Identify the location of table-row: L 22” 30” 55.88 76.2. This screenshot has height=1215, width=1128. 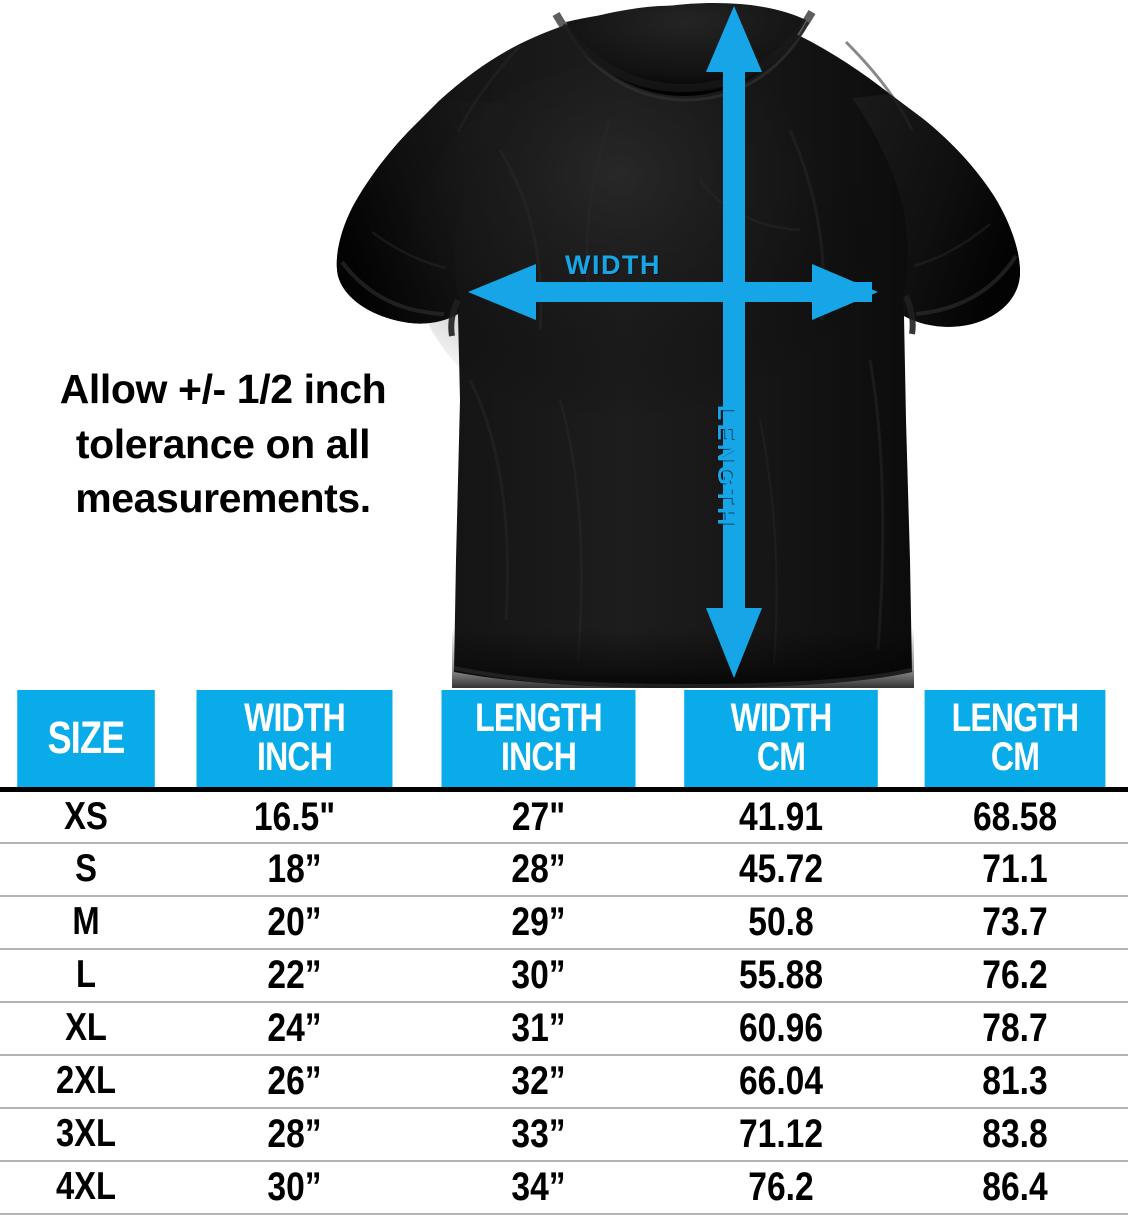
(564, 975).